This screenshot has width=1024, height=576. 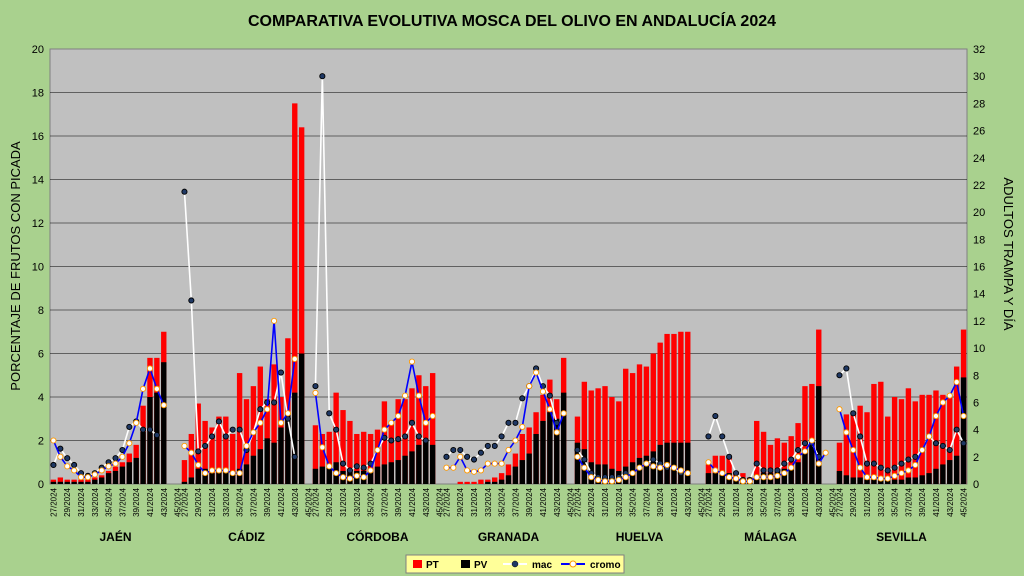 I want to click on y-left-tick-label: 8, so click(x=41, y=311).